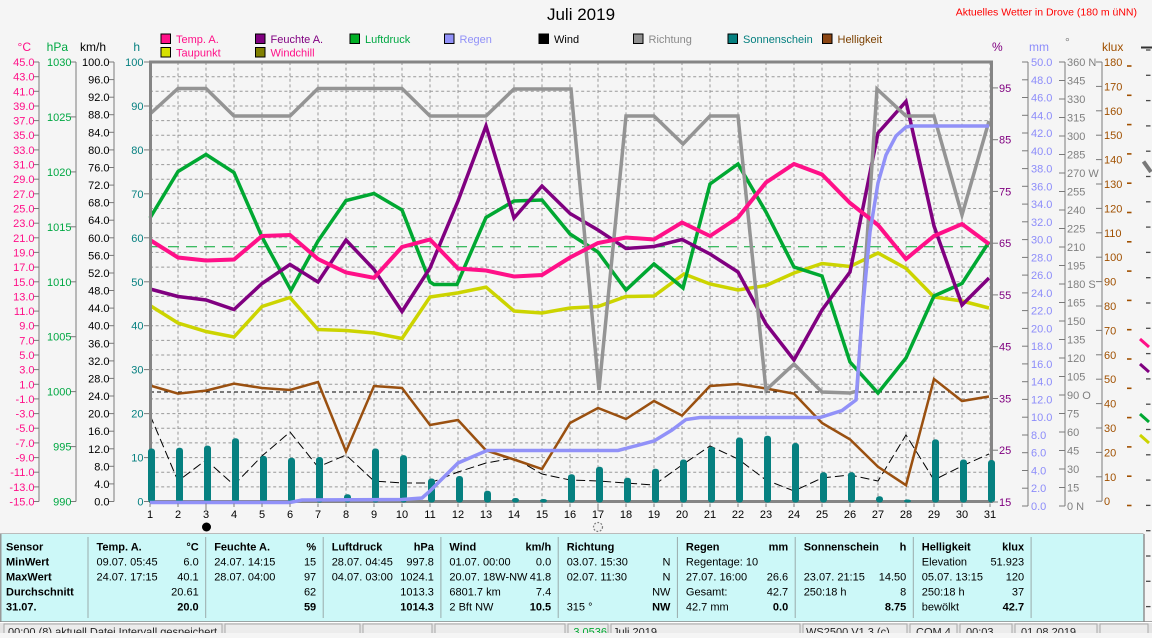 This screenshot has width=1152, height=638. Describe the element at coordinates (40, 593) in the screenshot. I see `svg-text: Durchschnitt` at that location.